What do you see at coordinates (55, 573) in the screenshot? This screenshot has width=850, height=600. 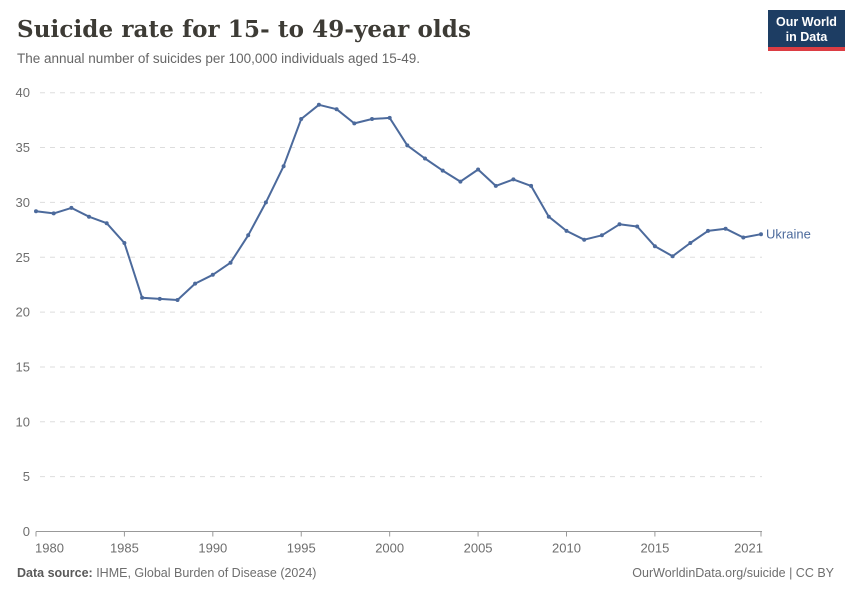 I see `data-source-label: Data source:` at bounding box center [55, 573].